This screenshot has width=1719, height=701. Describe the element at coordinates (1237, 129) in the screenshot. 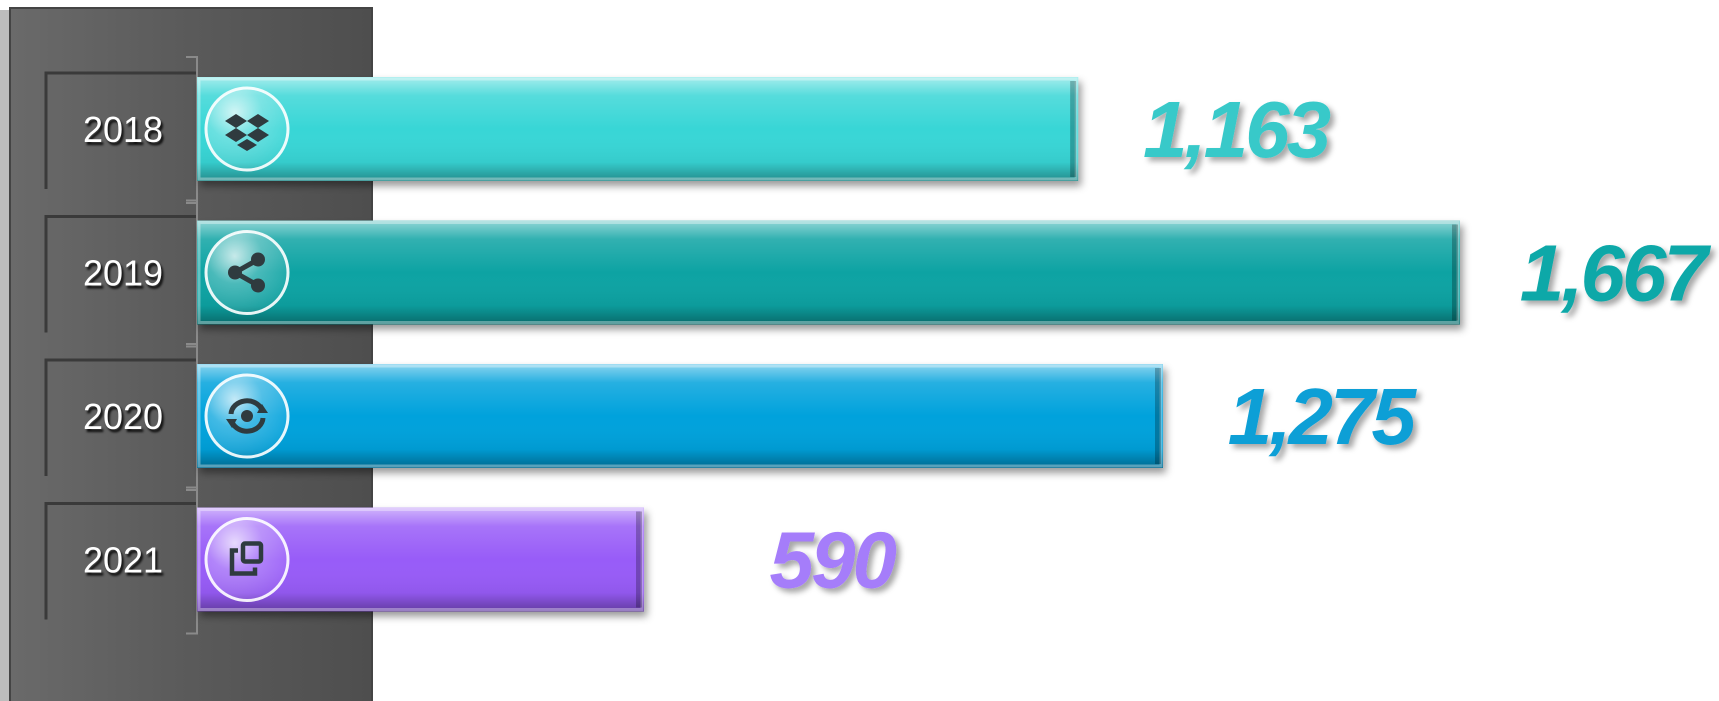

I see `data-label: 1,163` at that location.